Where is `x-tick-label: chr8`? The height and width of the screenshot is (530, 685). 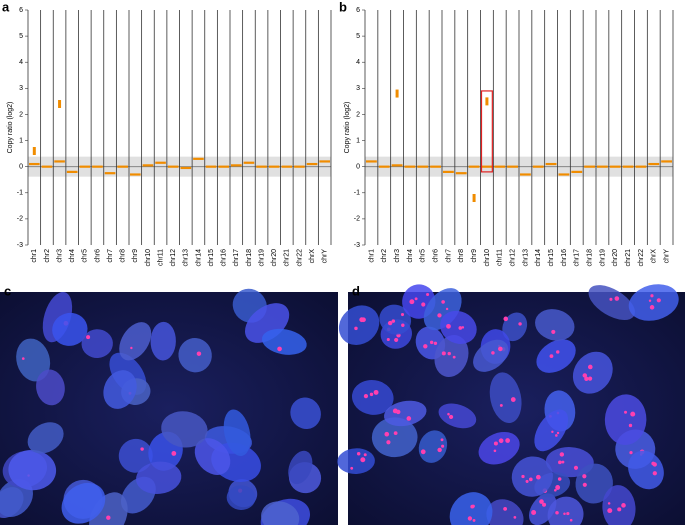
x-tick-label: chr8 is located at coordinates (461, 256).